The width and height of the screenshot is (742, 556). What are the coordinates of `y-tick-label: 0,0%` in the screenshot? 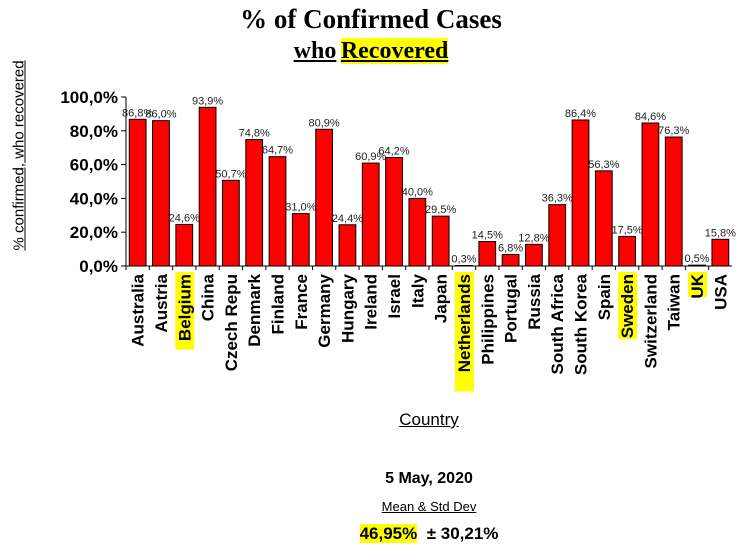 It's located at (98, 266).